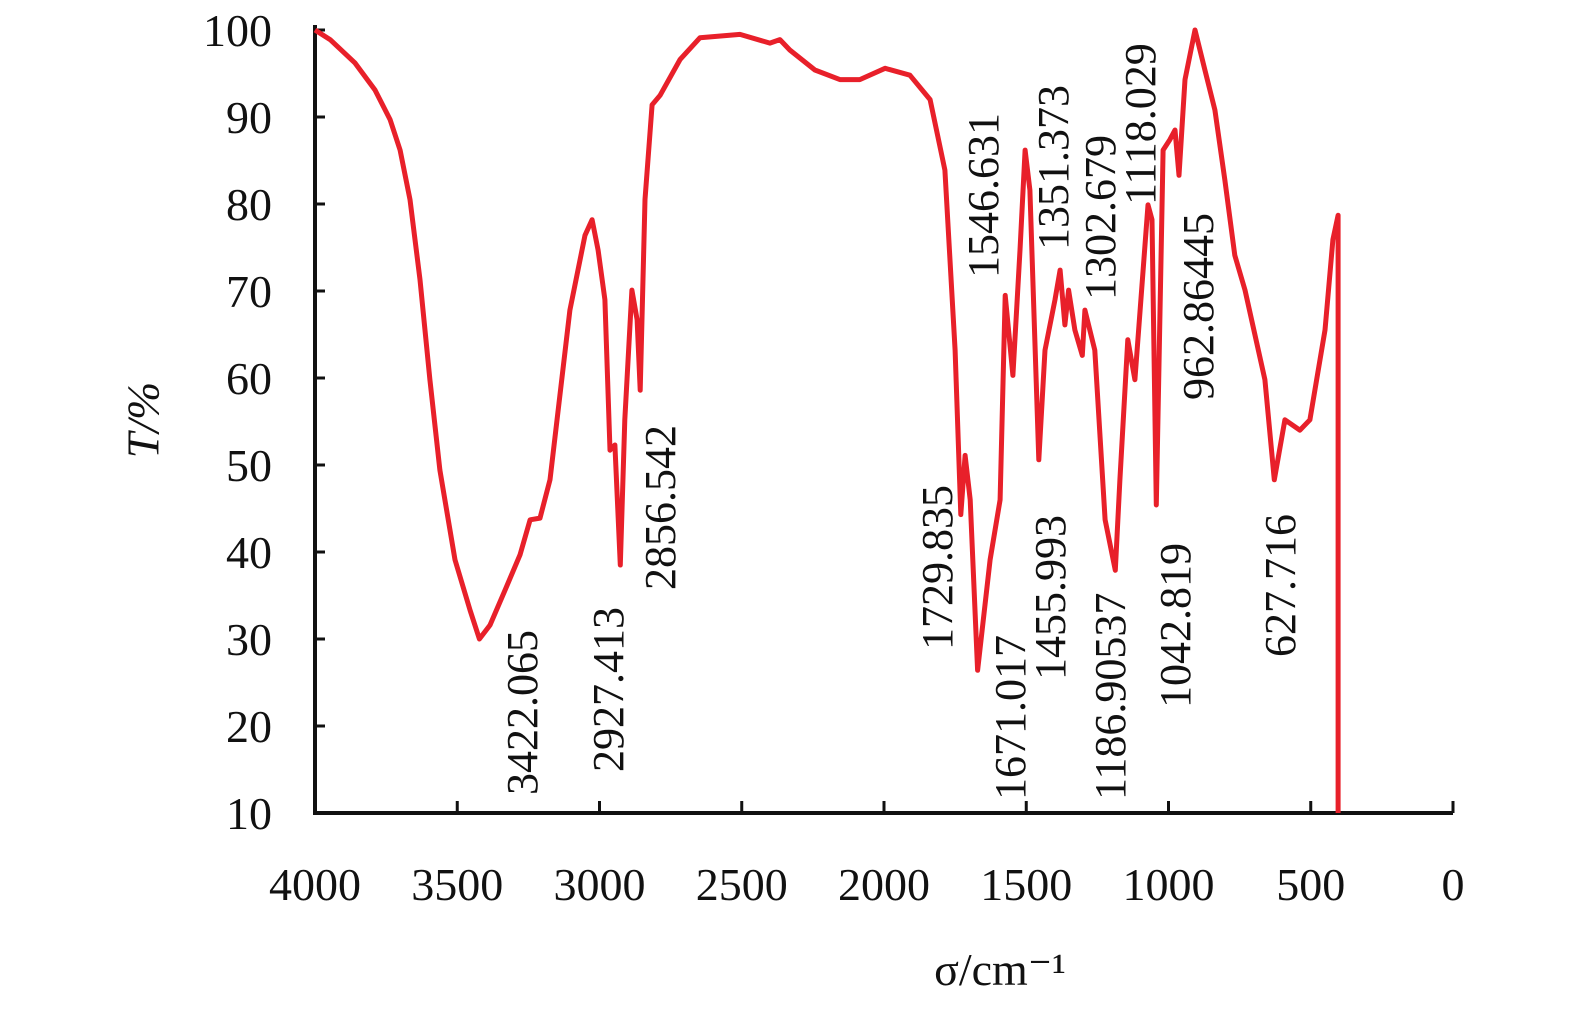 The width and height of the screenshot is (1575, 1020). I want to click on y-tick-label: 100, so click(237, 30).